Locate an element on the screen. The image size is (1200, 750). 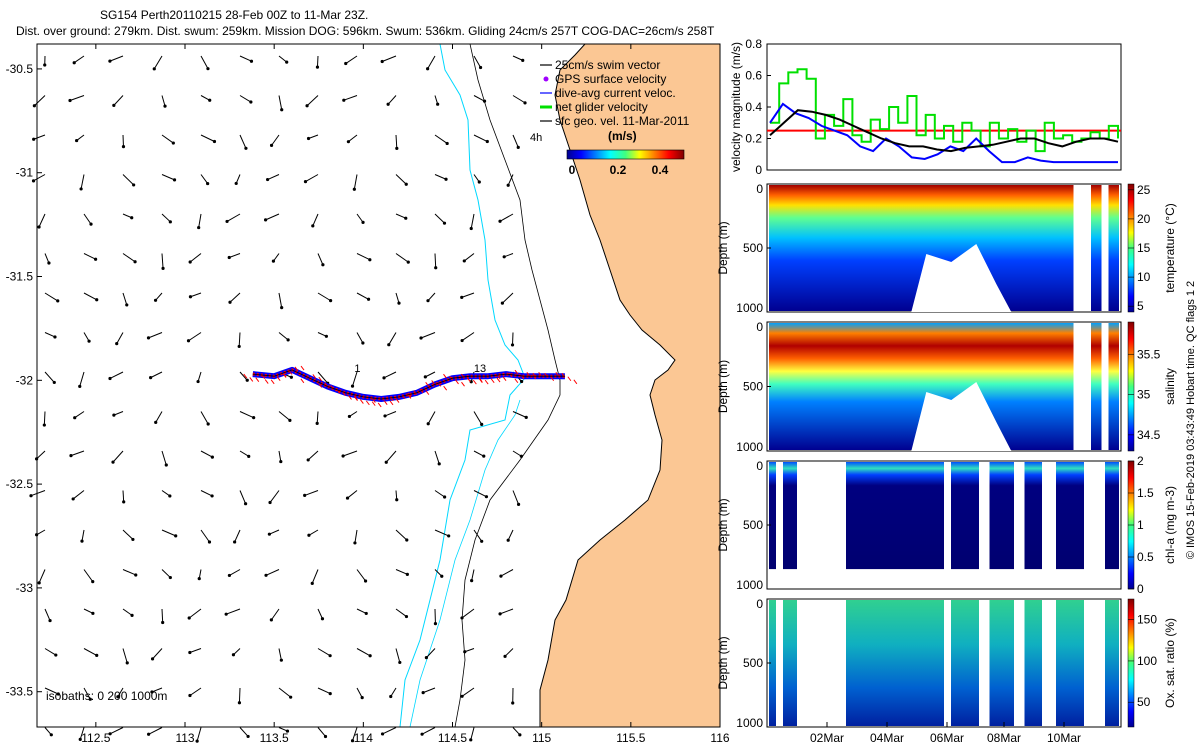
isobath-0m is located at coordinates (507, 385).